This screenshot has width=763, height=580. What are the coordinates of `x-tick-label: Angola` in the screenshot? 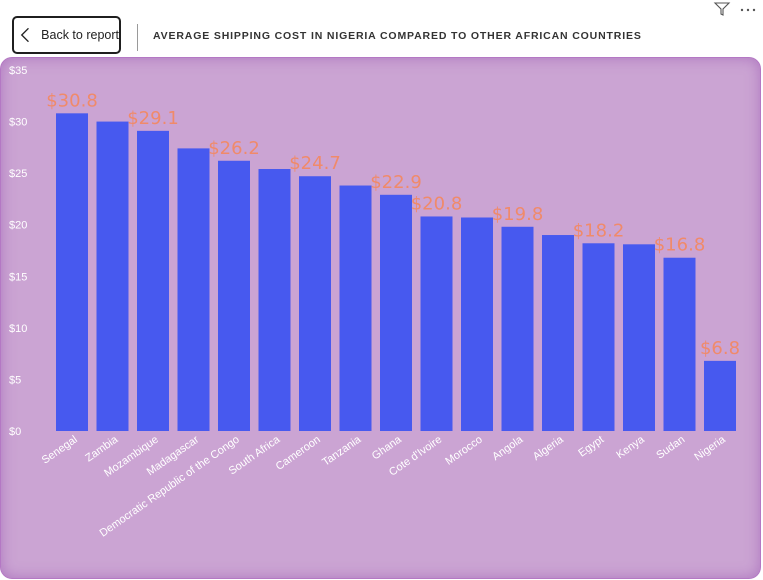 It's located at (508, 448).